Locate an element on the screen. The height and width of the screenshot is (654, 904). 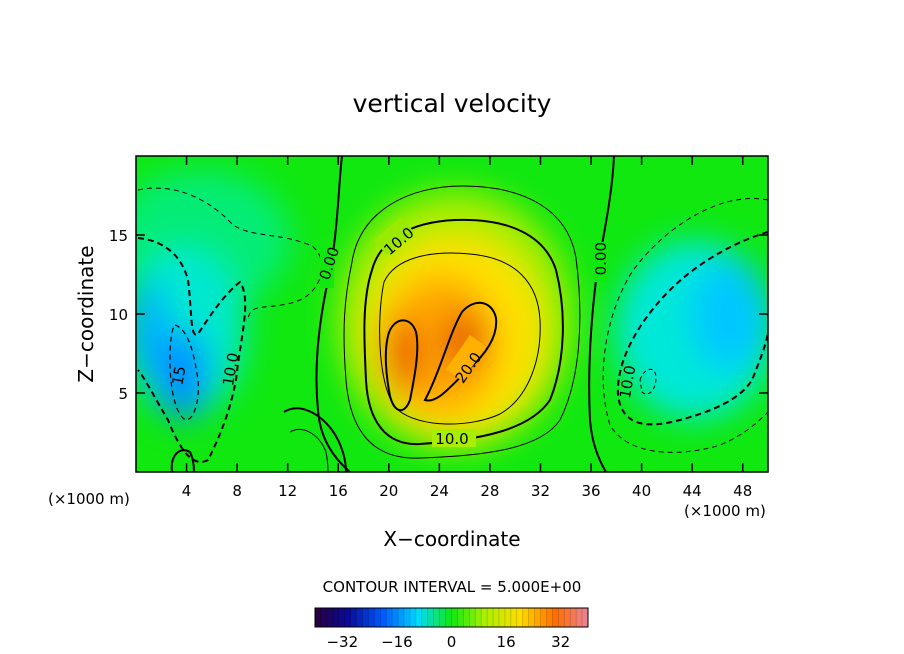
colorbar-tick-label: −32 is located at coordinates (342, 642).